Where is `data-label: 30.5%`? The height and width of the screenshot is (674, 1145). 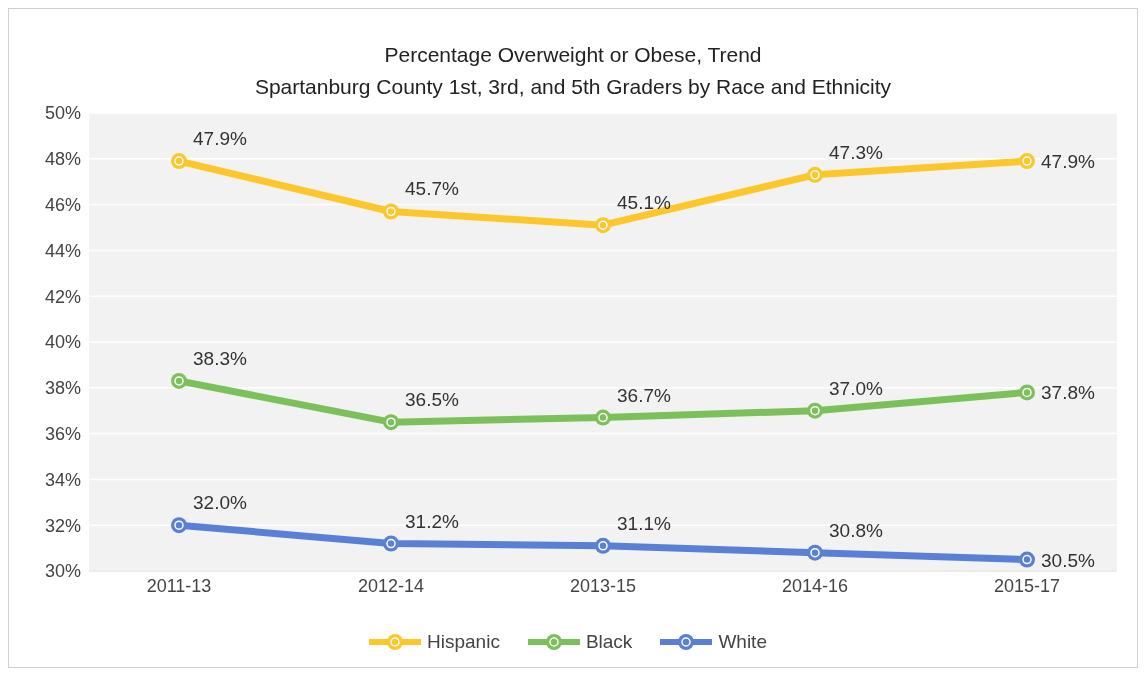 data-label: 30.5% is located at coordinates (1068, 560).